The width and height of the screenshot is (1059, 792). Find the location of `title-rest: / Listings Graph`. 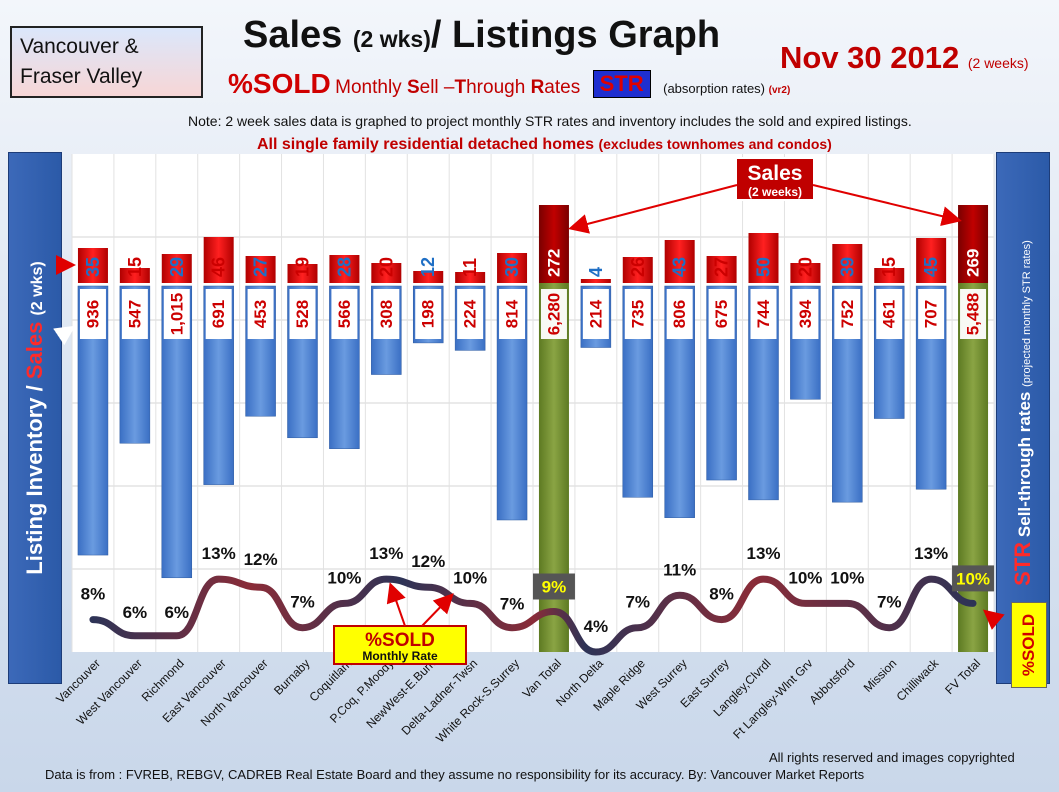

title-rest: / Listings Graph is located at coordinates (575, 35).